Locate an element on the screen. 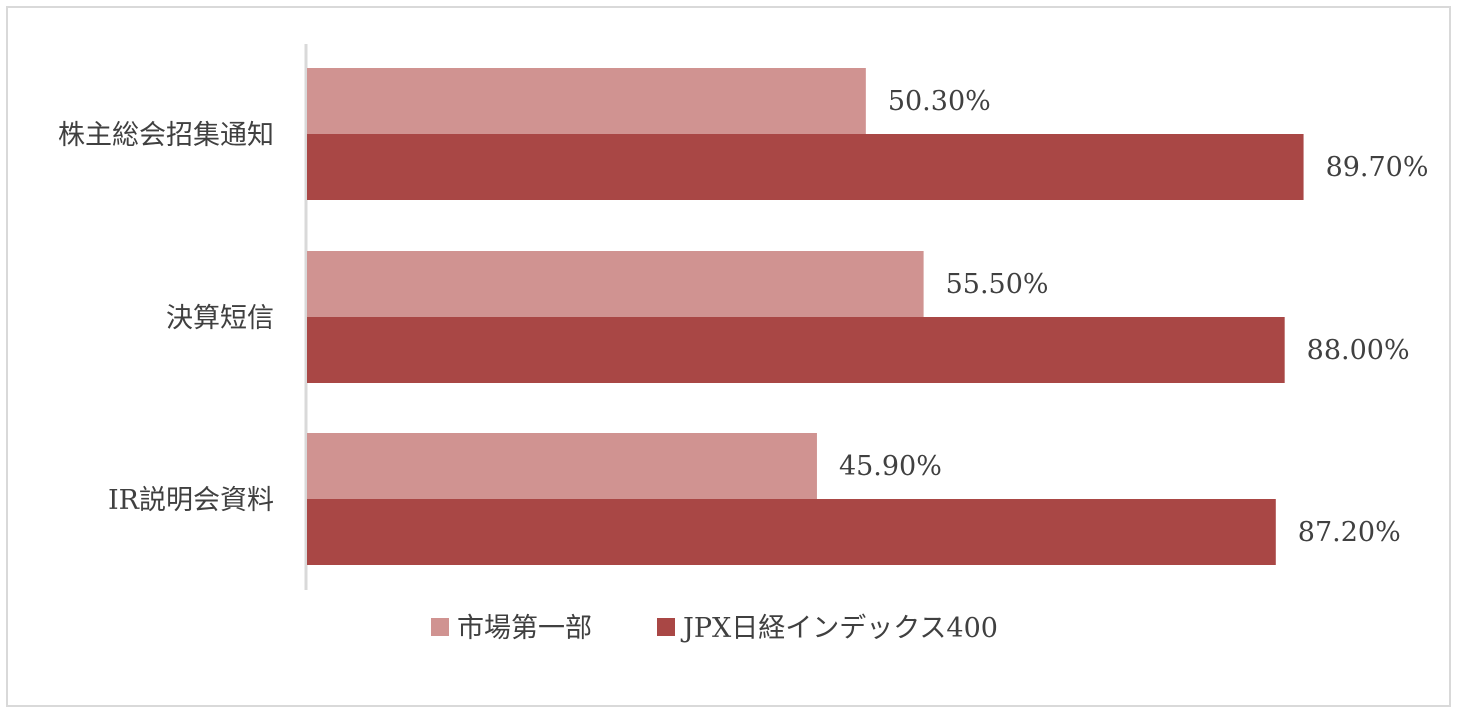 The height and width of the screenshot is (715, 1457). category-label: IR説明会資料 is located at coordinates (191, 500).